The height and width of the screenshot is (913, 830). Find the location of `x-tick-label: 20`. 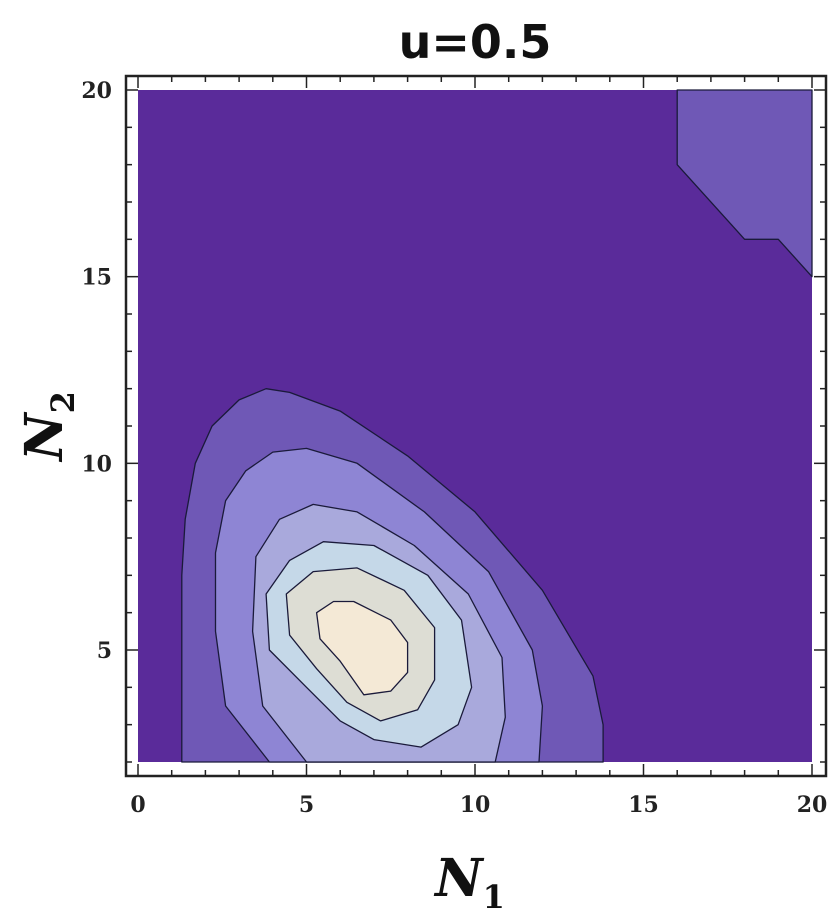

x-tick-label: 20 is located at coordinates (812, 805).